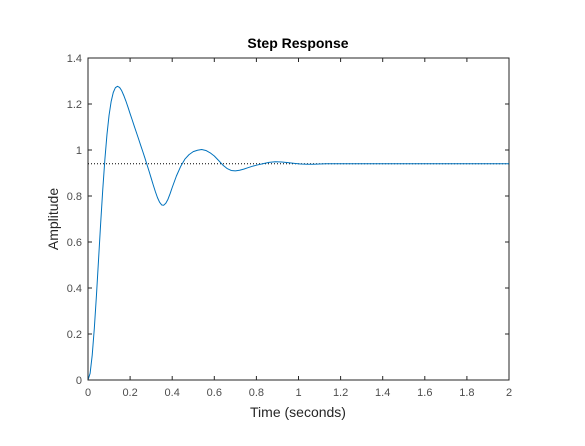 Image resolution: width=585 pixels, height=446 pixels. Describe the element at coordinates (509, 393) in the screenshot. I see `x-tick-label: 2` at that location.